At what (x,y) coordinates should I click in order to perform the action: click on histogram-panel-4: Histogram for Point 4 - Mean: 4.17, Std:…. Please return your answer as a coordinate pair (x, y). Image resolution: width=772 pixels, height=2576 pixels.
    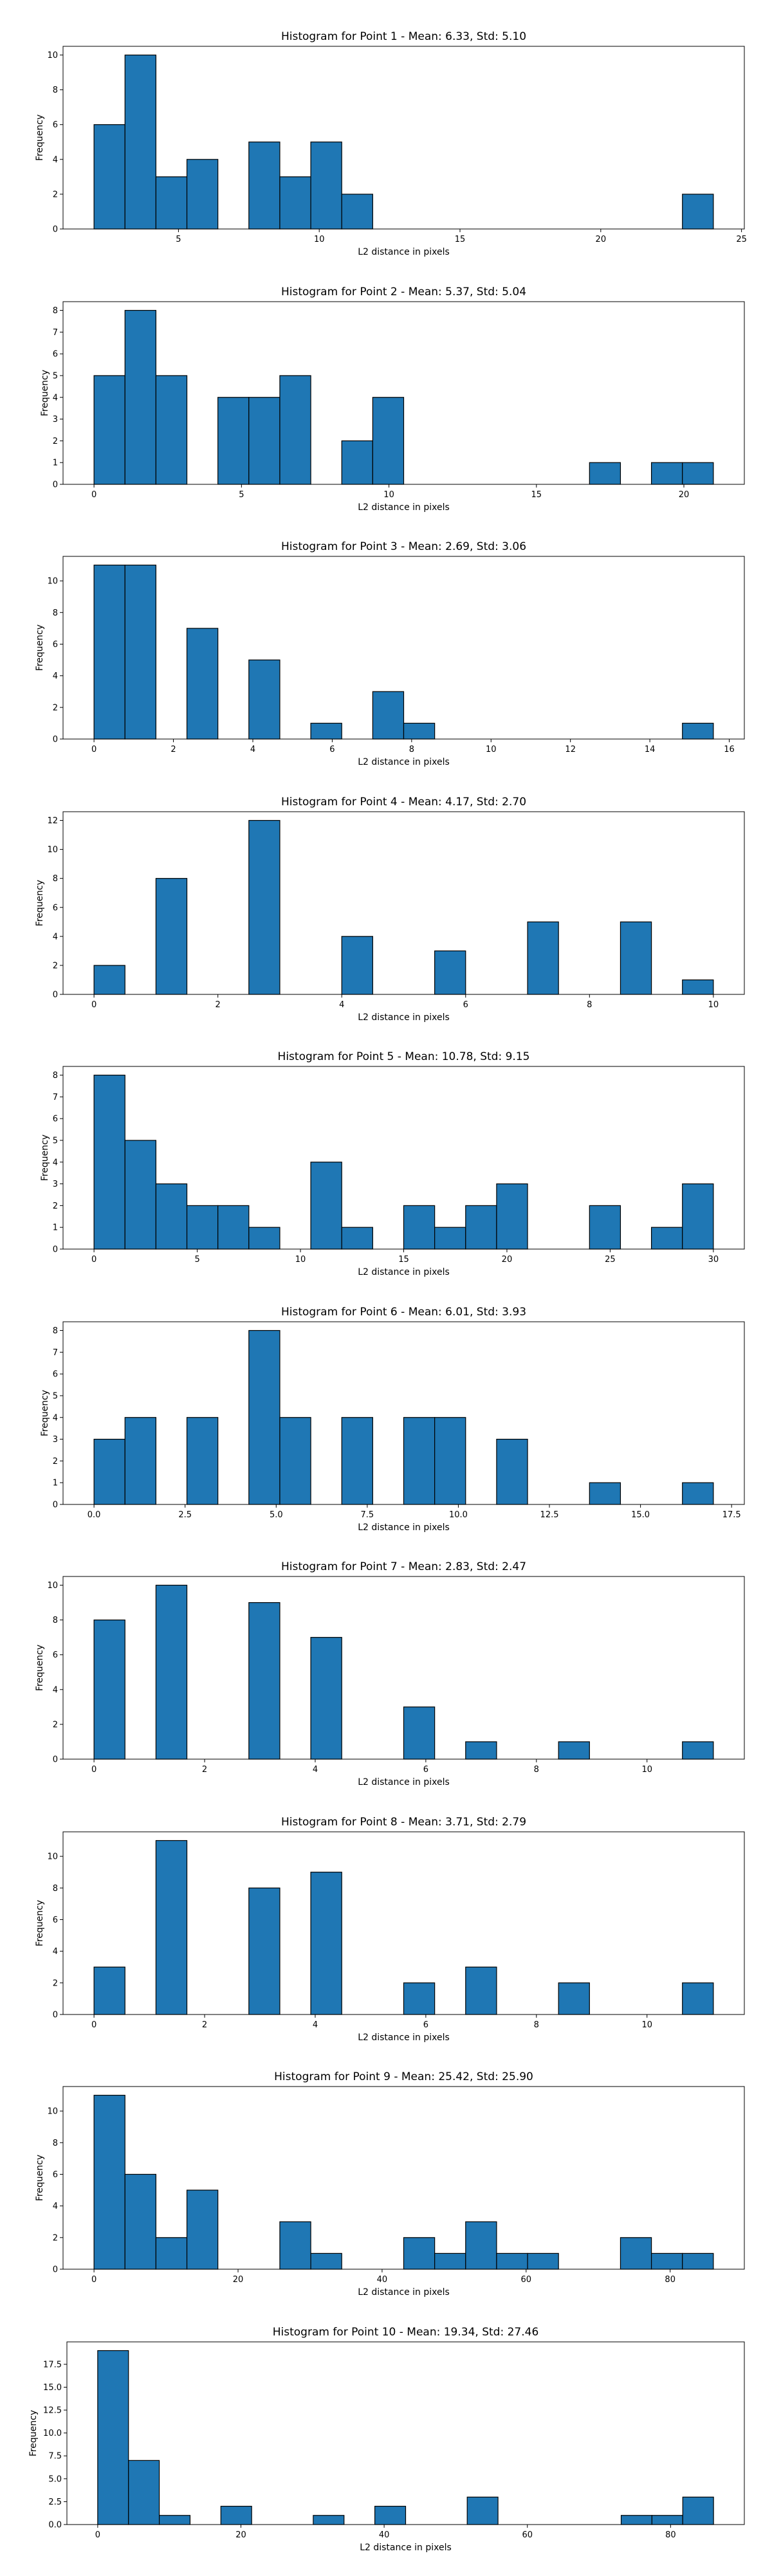
    Looking at the image, I should click on (390, 909).